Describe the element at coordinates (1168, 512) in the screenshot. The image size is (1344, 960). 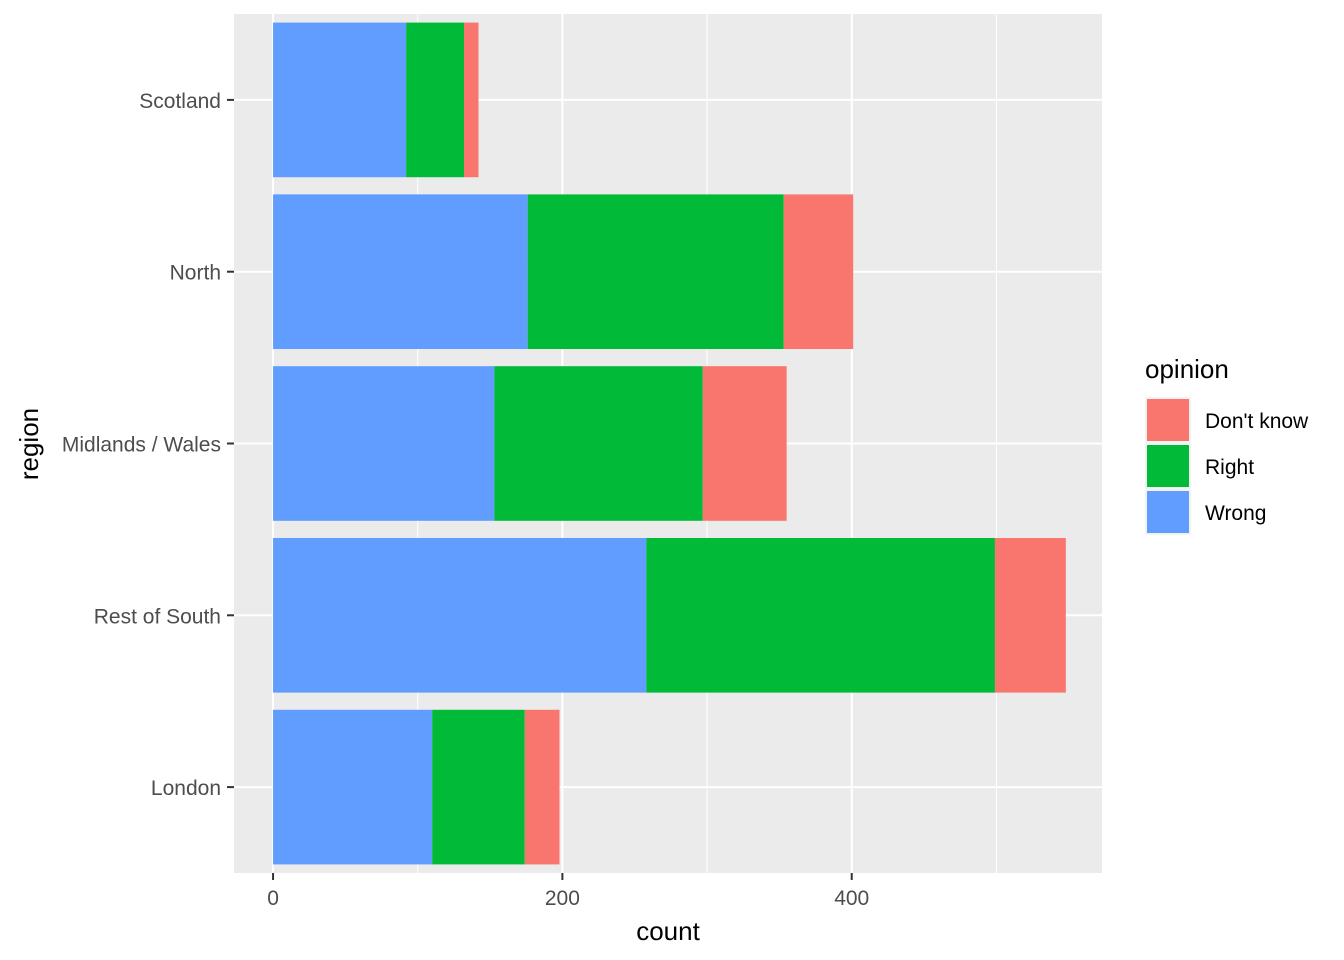
I see `legend-swatch-wrong` at that location.